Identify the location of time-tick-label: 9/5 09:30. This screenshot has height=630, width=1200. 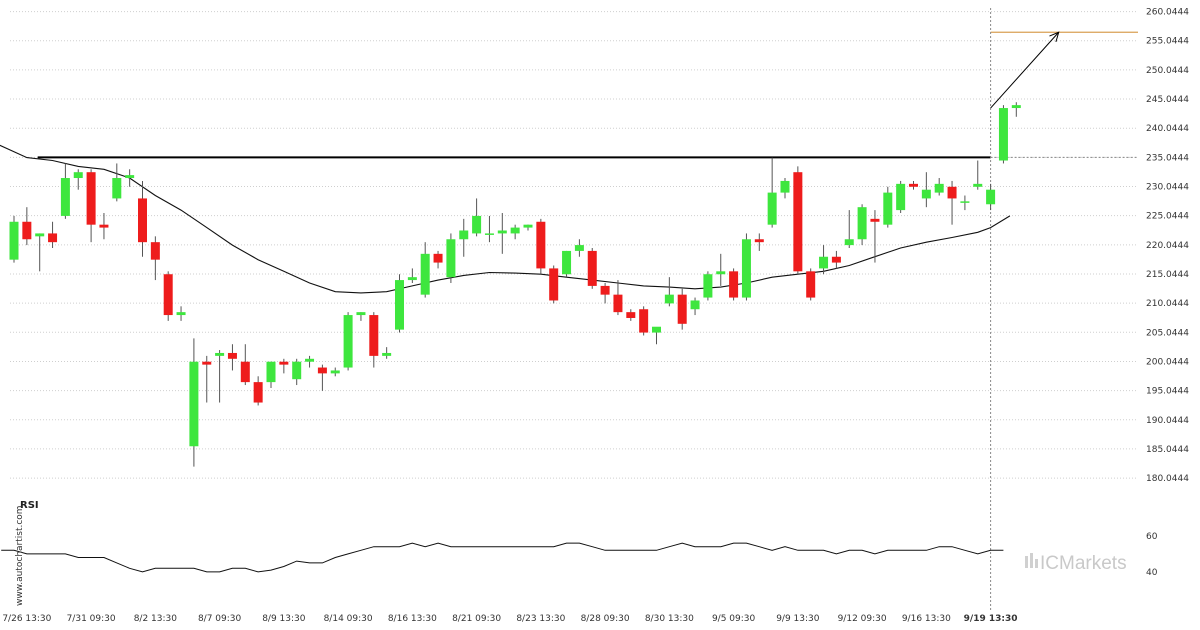
(734, 619).